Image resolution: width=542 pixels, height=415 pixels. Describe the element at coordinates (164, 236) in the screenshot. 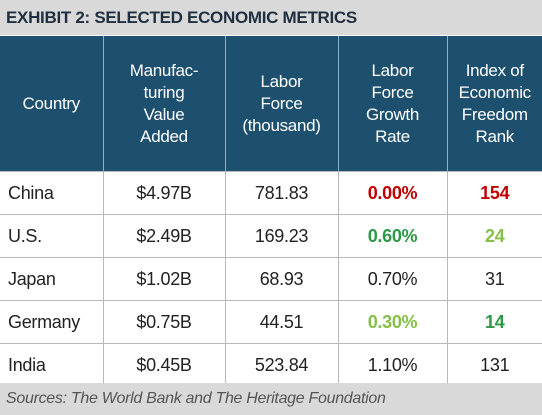

I see `value-cell: $2.49B` at that location.